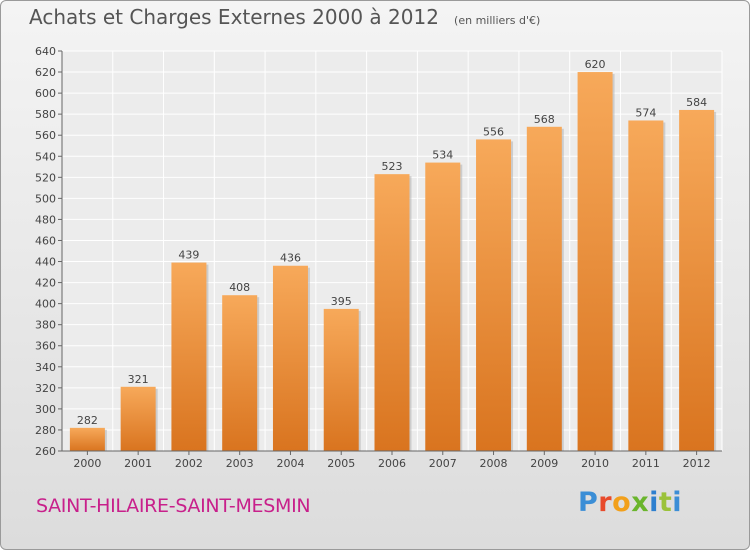 The height and width of the screenshot is (550, 750). What do you see at coordinates (392, 166) in the screenshot?
I see `bar-value-label: 523` at bounding box center [392, 166].